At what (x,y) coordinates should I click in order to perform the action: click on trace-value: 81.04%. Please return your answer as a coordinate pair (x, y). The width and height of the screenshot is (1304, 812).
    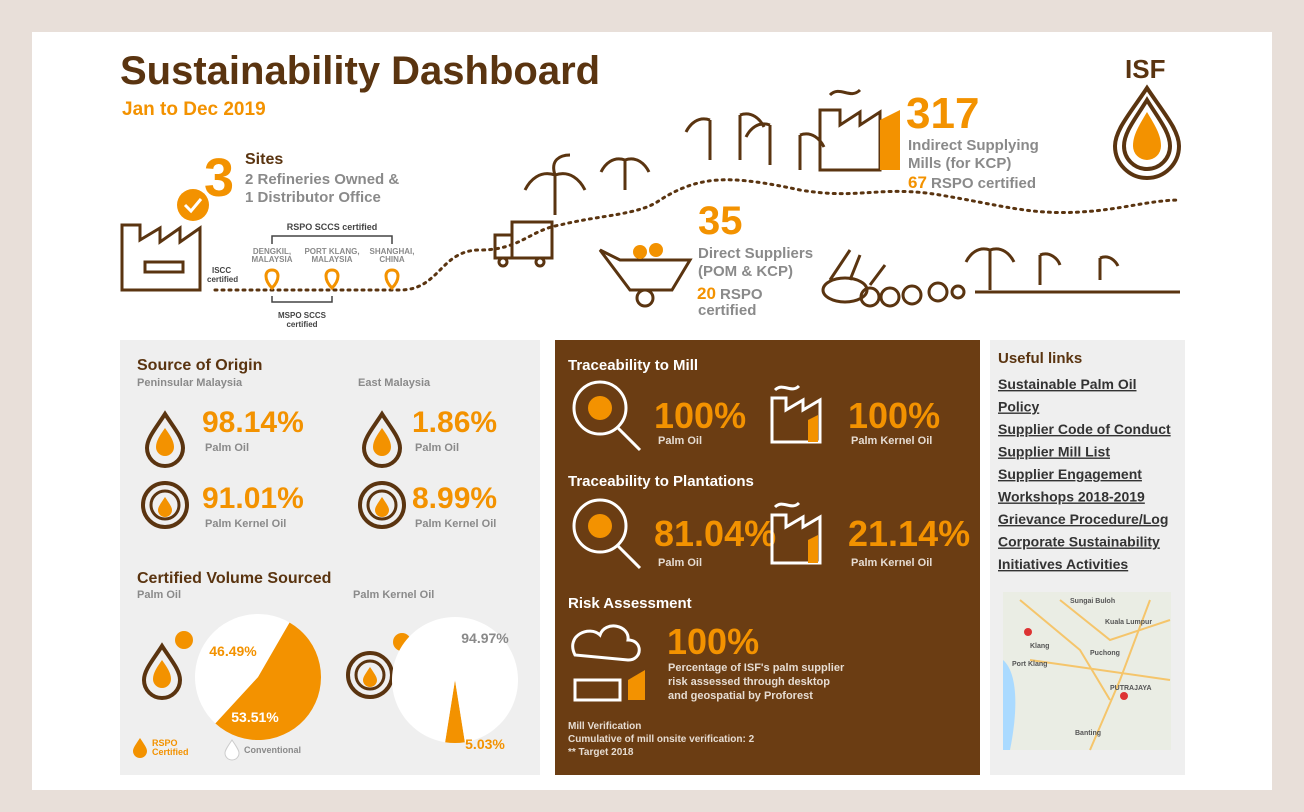
    Looking at the image, I should click on (715, 533).